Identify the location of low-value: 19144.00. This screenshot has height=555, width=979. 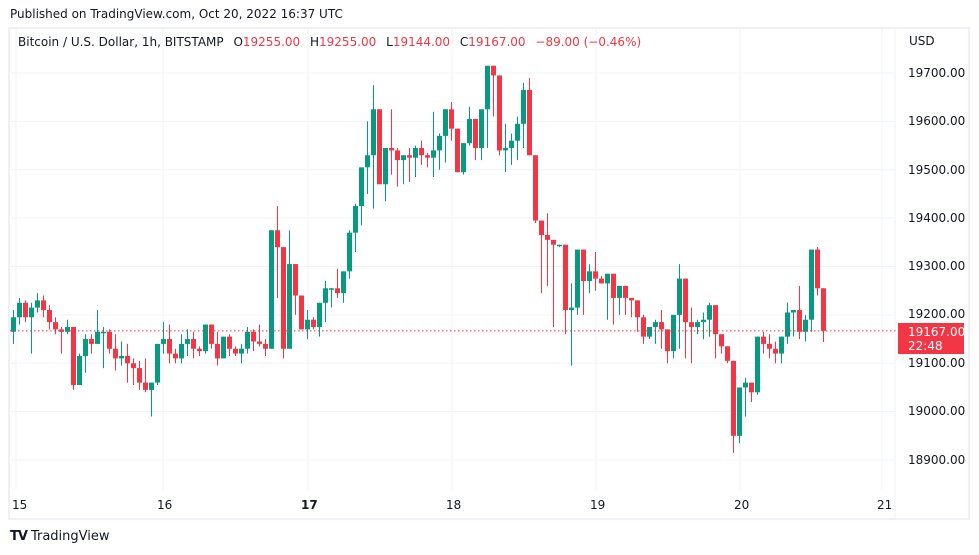
(421, 42).